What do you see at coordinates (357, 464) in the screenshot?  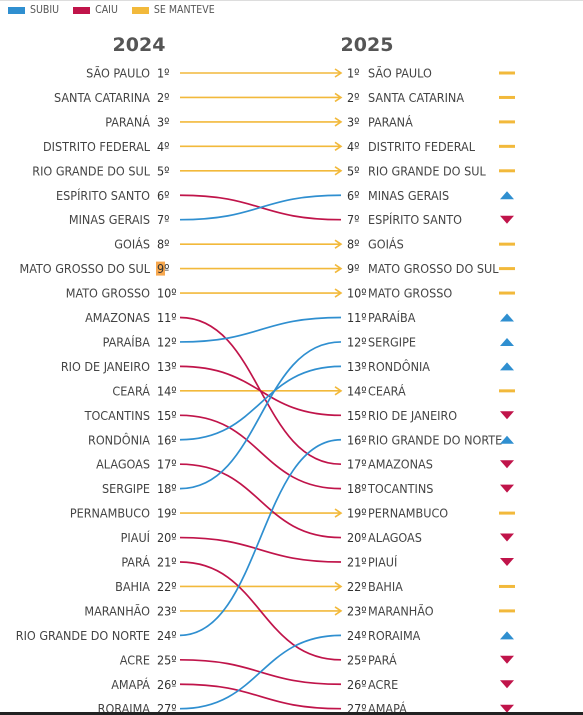 I see `right-rank-amazonas: 17º` at bounding box center [357, 464].